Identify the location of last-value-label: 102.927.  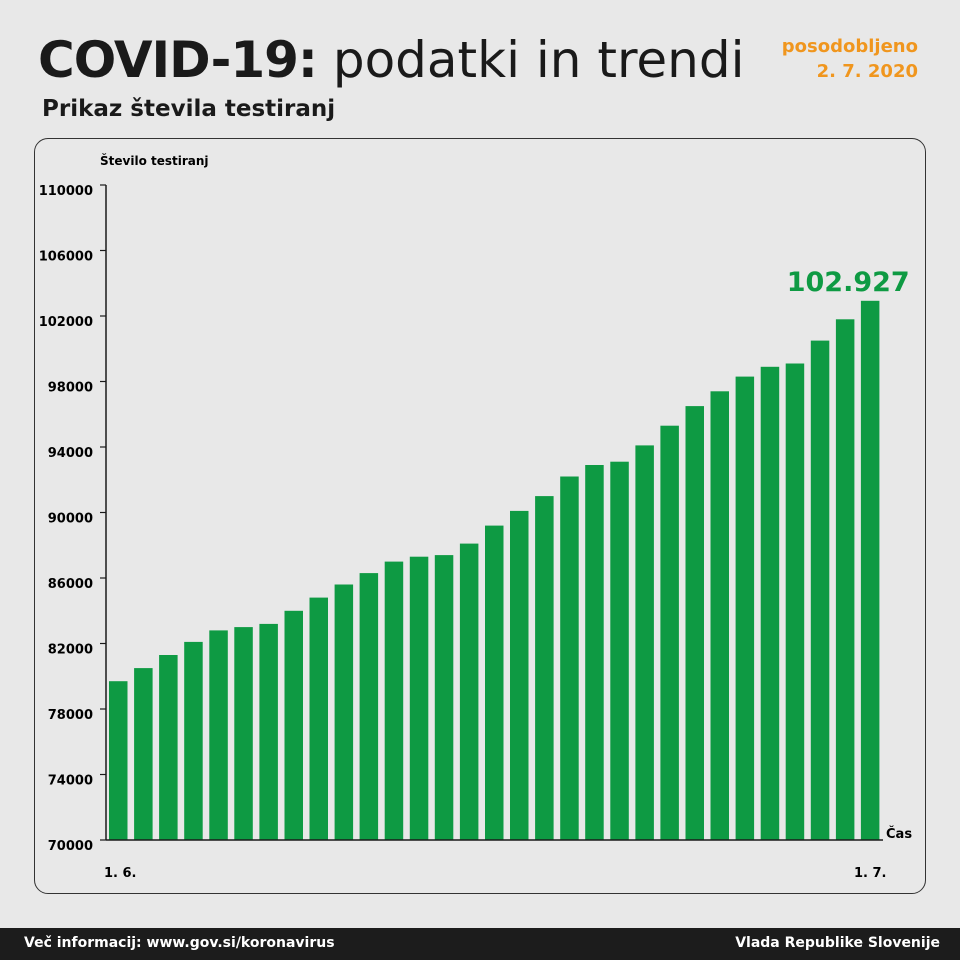
(848, 282).